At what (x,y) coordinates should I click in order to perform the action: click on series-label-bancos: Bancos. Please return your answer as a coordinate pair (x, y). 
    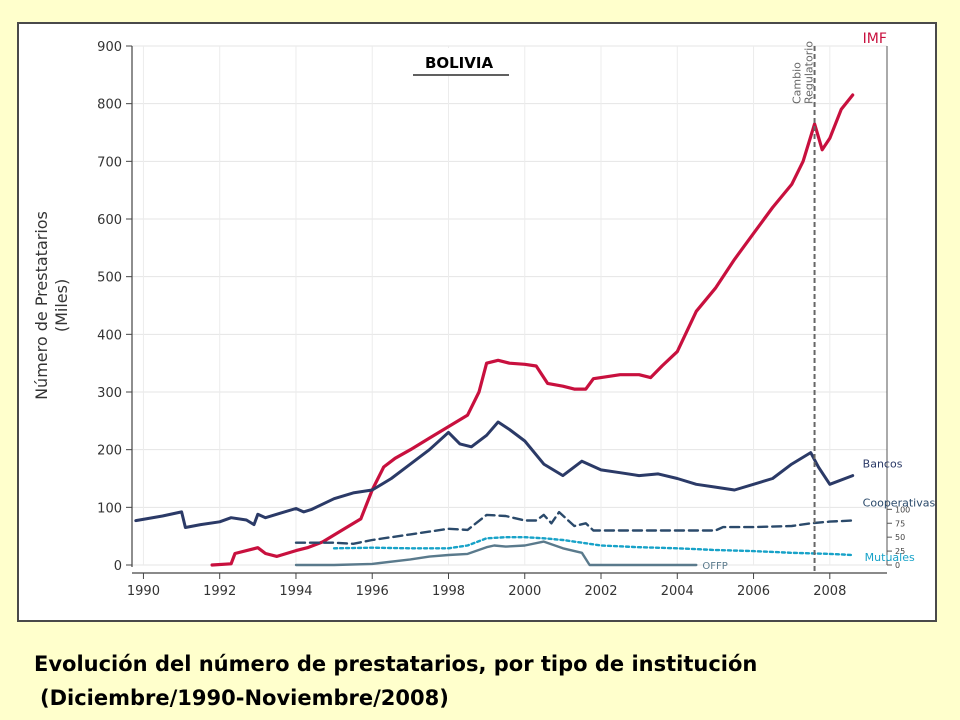
    Looking at the image, I should click on (883, 464).